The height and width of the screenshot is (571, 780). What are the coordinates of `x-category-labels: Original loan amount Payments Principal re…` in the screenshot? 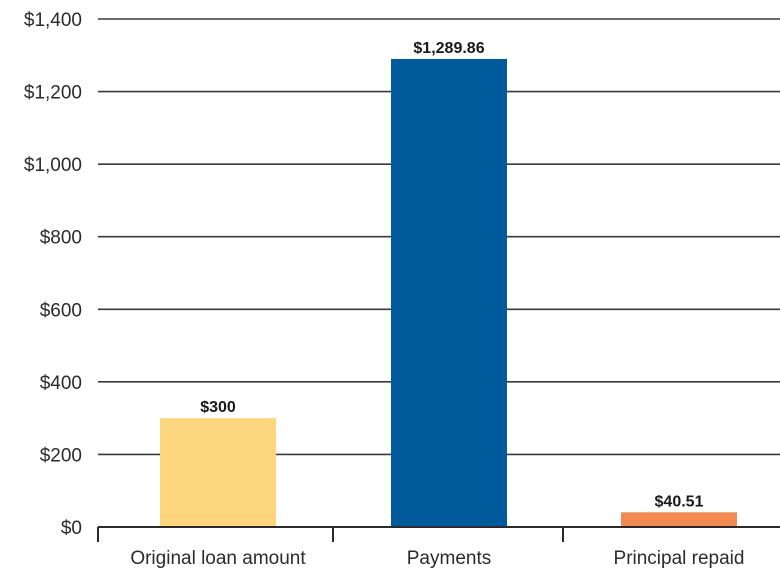 It's located at (437, 558).